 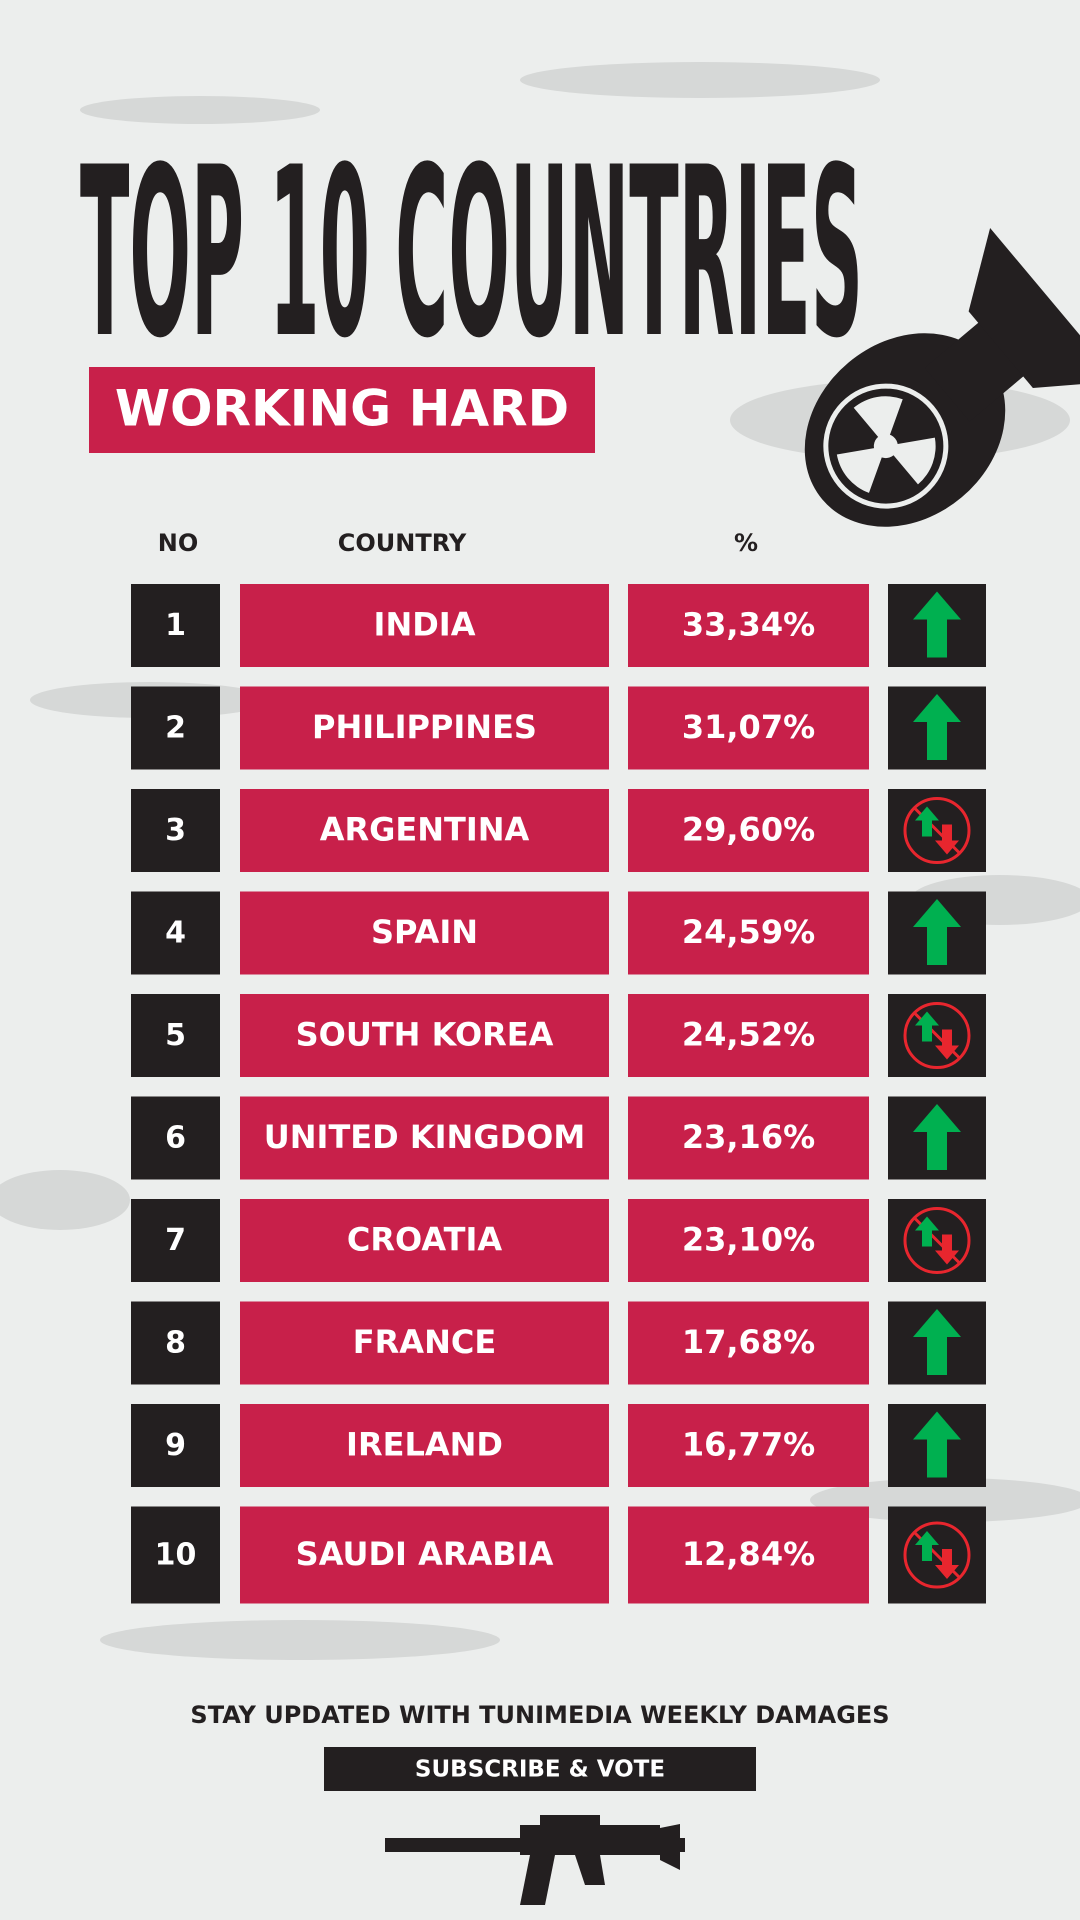 I want to click on percent: 12,84%, so click(x=748, y=1554).